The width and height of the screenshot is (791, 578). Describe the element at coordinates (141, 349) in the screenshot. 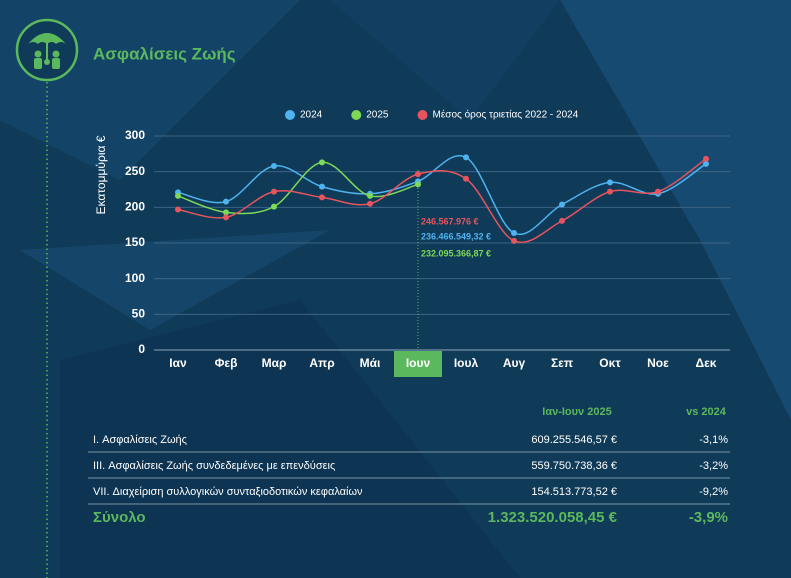

I see `y-tick-label: 0` at that location.